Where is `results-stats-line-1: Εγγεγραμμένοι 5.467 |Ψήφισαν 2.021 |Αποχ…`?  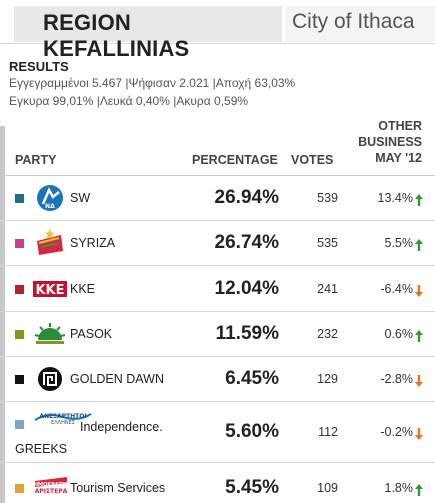
results-stats-line-1: Εγγεγραμμένοι 5.467 |Ψήφισαν 2.021 |Αποχ… is located at coordinates (152, 83).